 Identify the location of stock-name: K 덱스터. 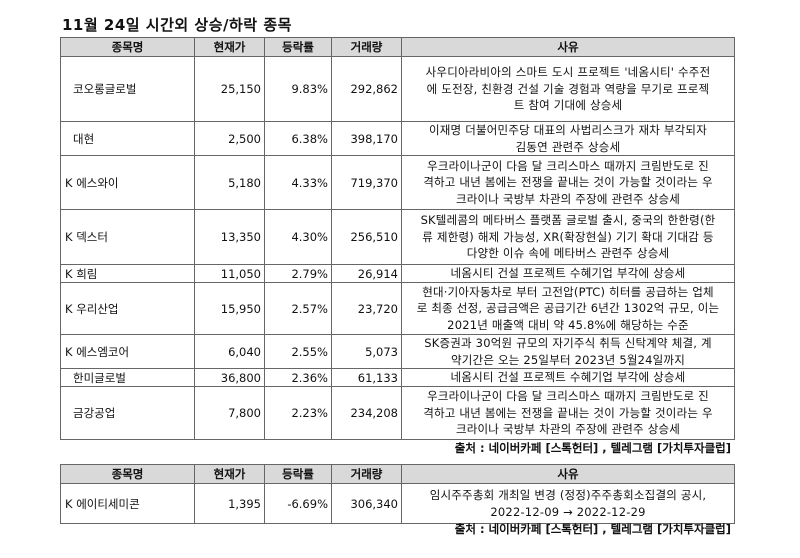
(127, 237).